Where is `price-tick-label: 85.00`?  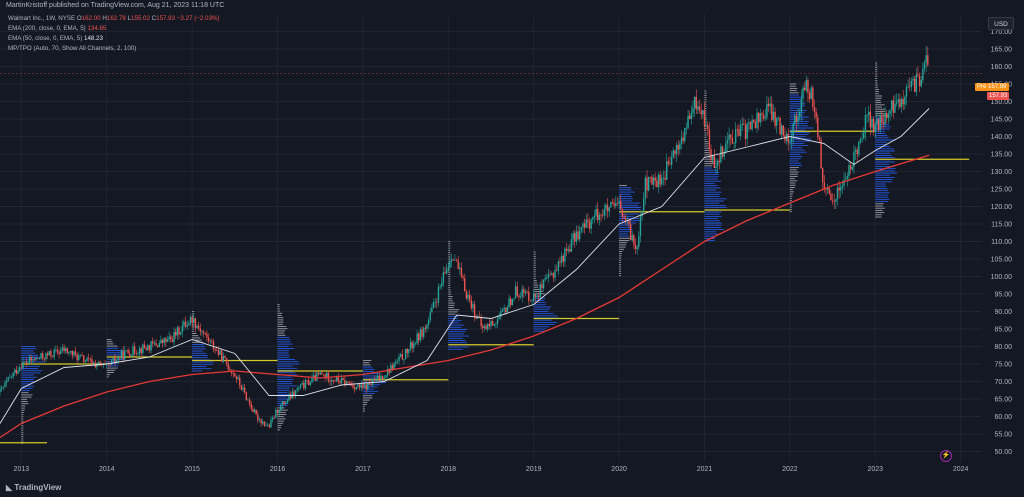
price-tick-label: 85.00 is located at coordinates (1003, 330).